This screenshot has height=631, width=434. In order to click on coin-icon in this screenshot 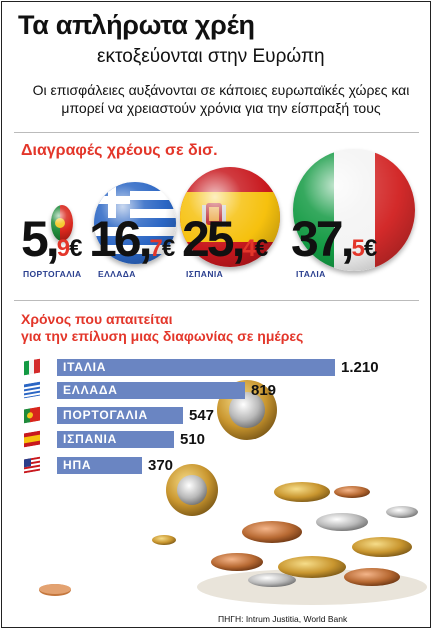, I will do `click(55, 590)`.